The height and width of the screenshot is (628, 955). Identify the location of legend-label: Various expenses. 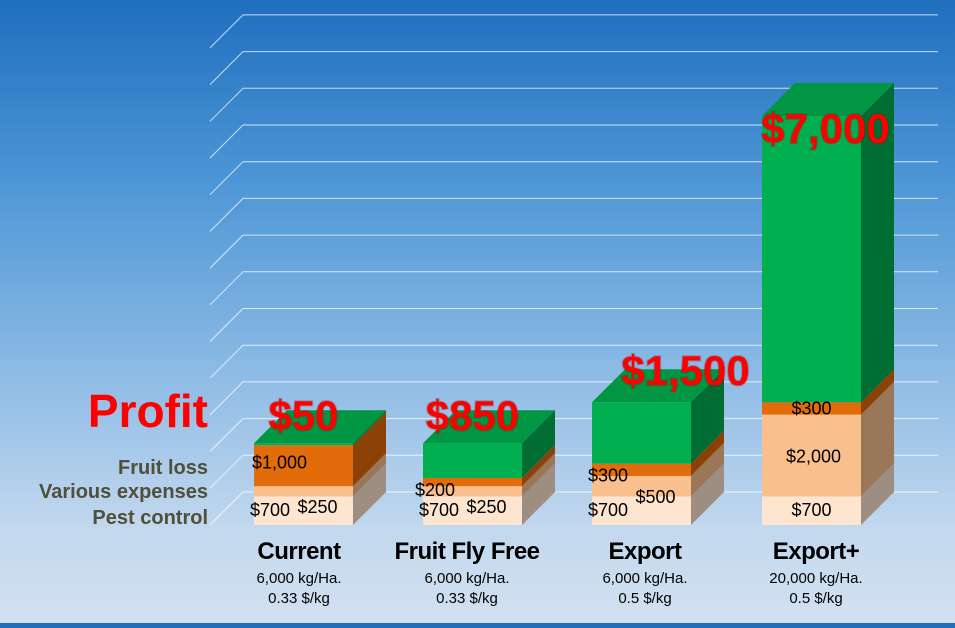
(123, 492).